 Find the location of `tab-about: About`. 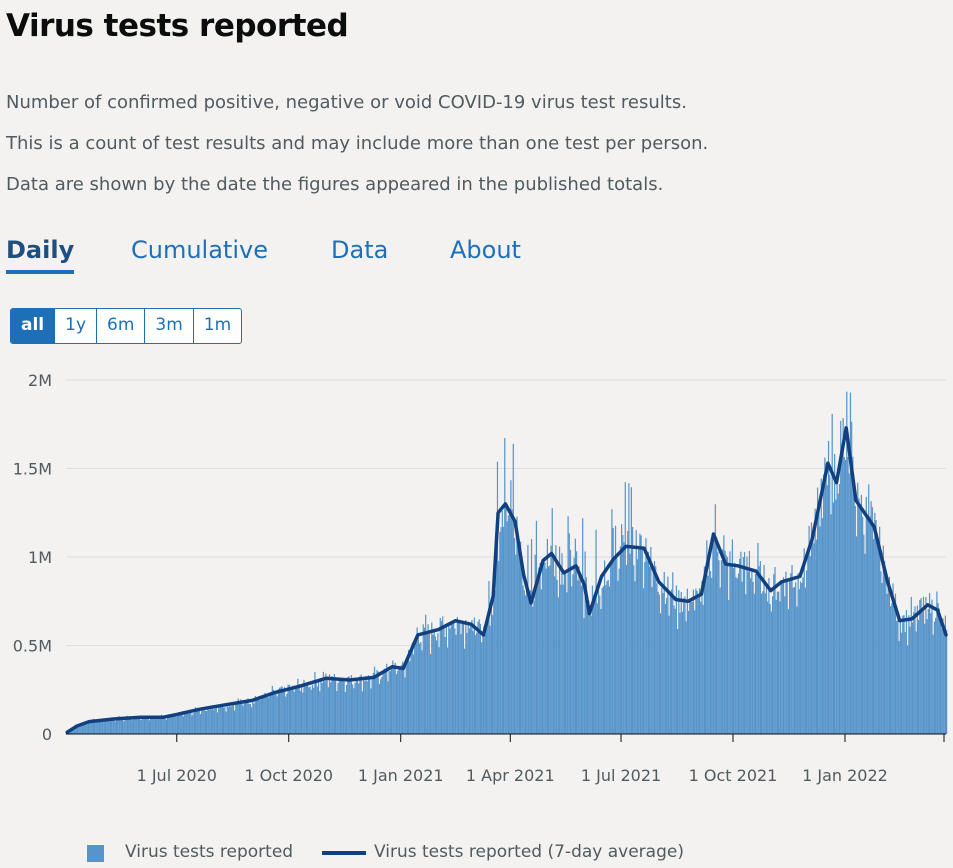

tab-about: About is located at coordinates (485, 250).